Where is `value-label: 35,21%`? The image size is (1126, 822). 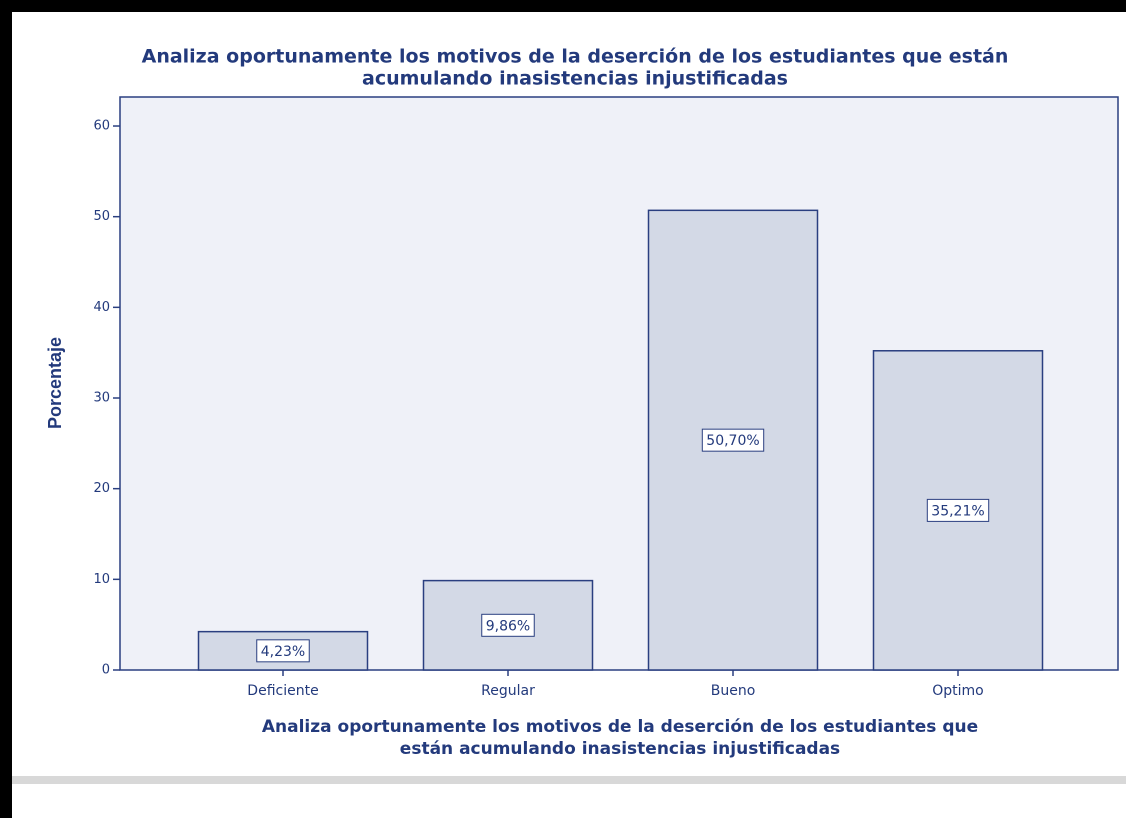
value-label: 35,21% is located at coordinates (957, 511).